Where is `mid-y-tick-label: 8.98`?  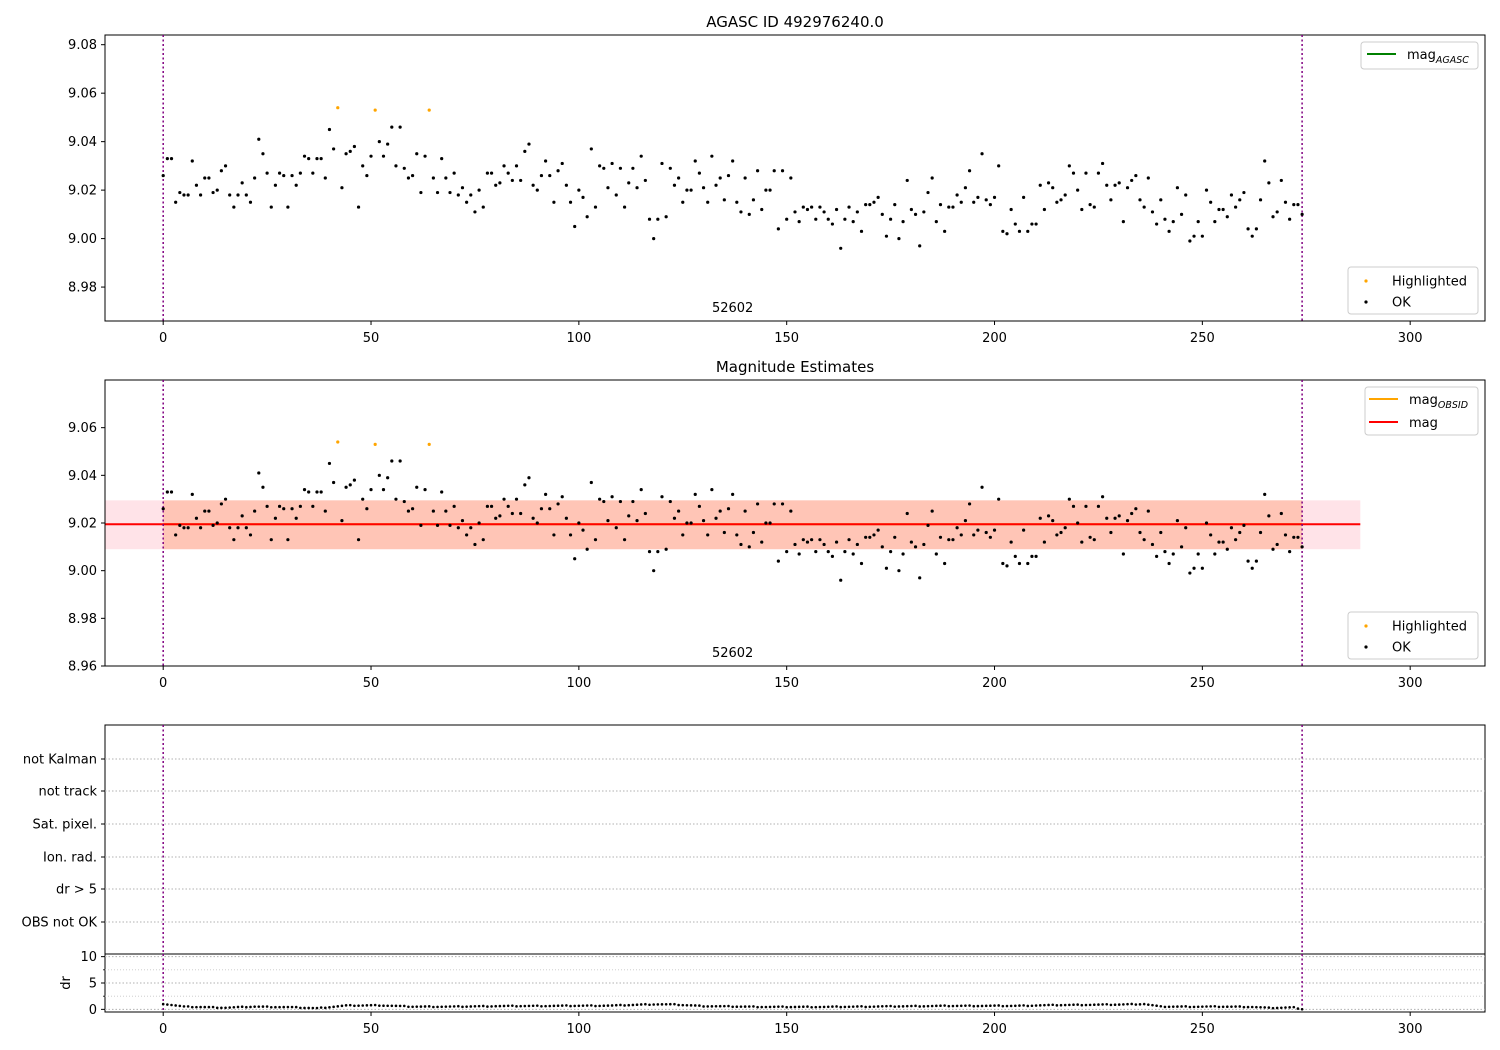
mid-y-tick-label: 8.98 is located at coordinates (82, 619).